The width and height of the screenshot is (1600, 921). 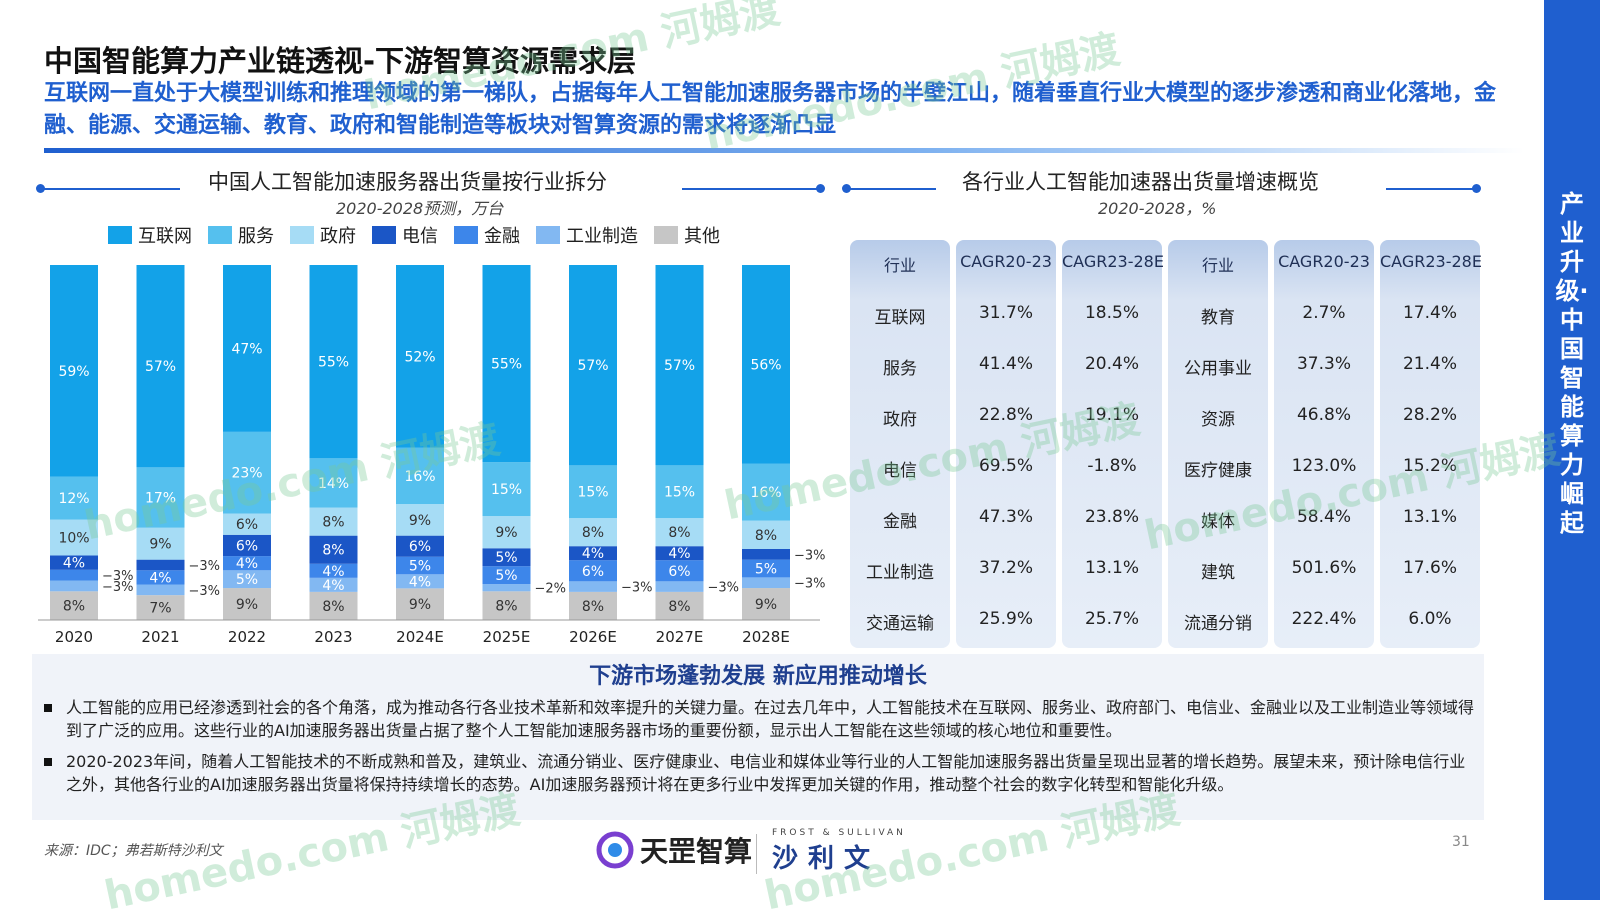 What do you see at coordinates (1323, 415) in the screenshot?
I see `table-cell: 46.8%` at bounding box center [1323, 415].